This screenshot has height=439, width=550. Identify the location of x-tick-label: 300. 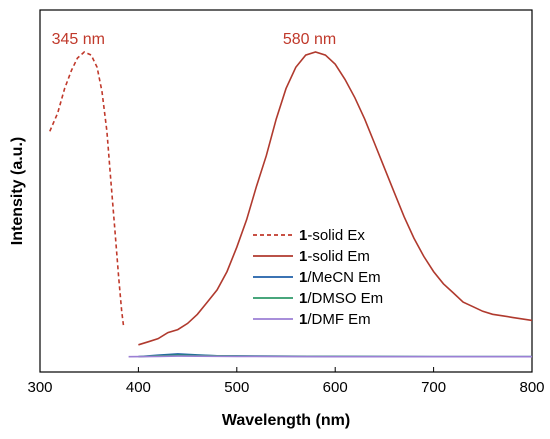
(39, 387).